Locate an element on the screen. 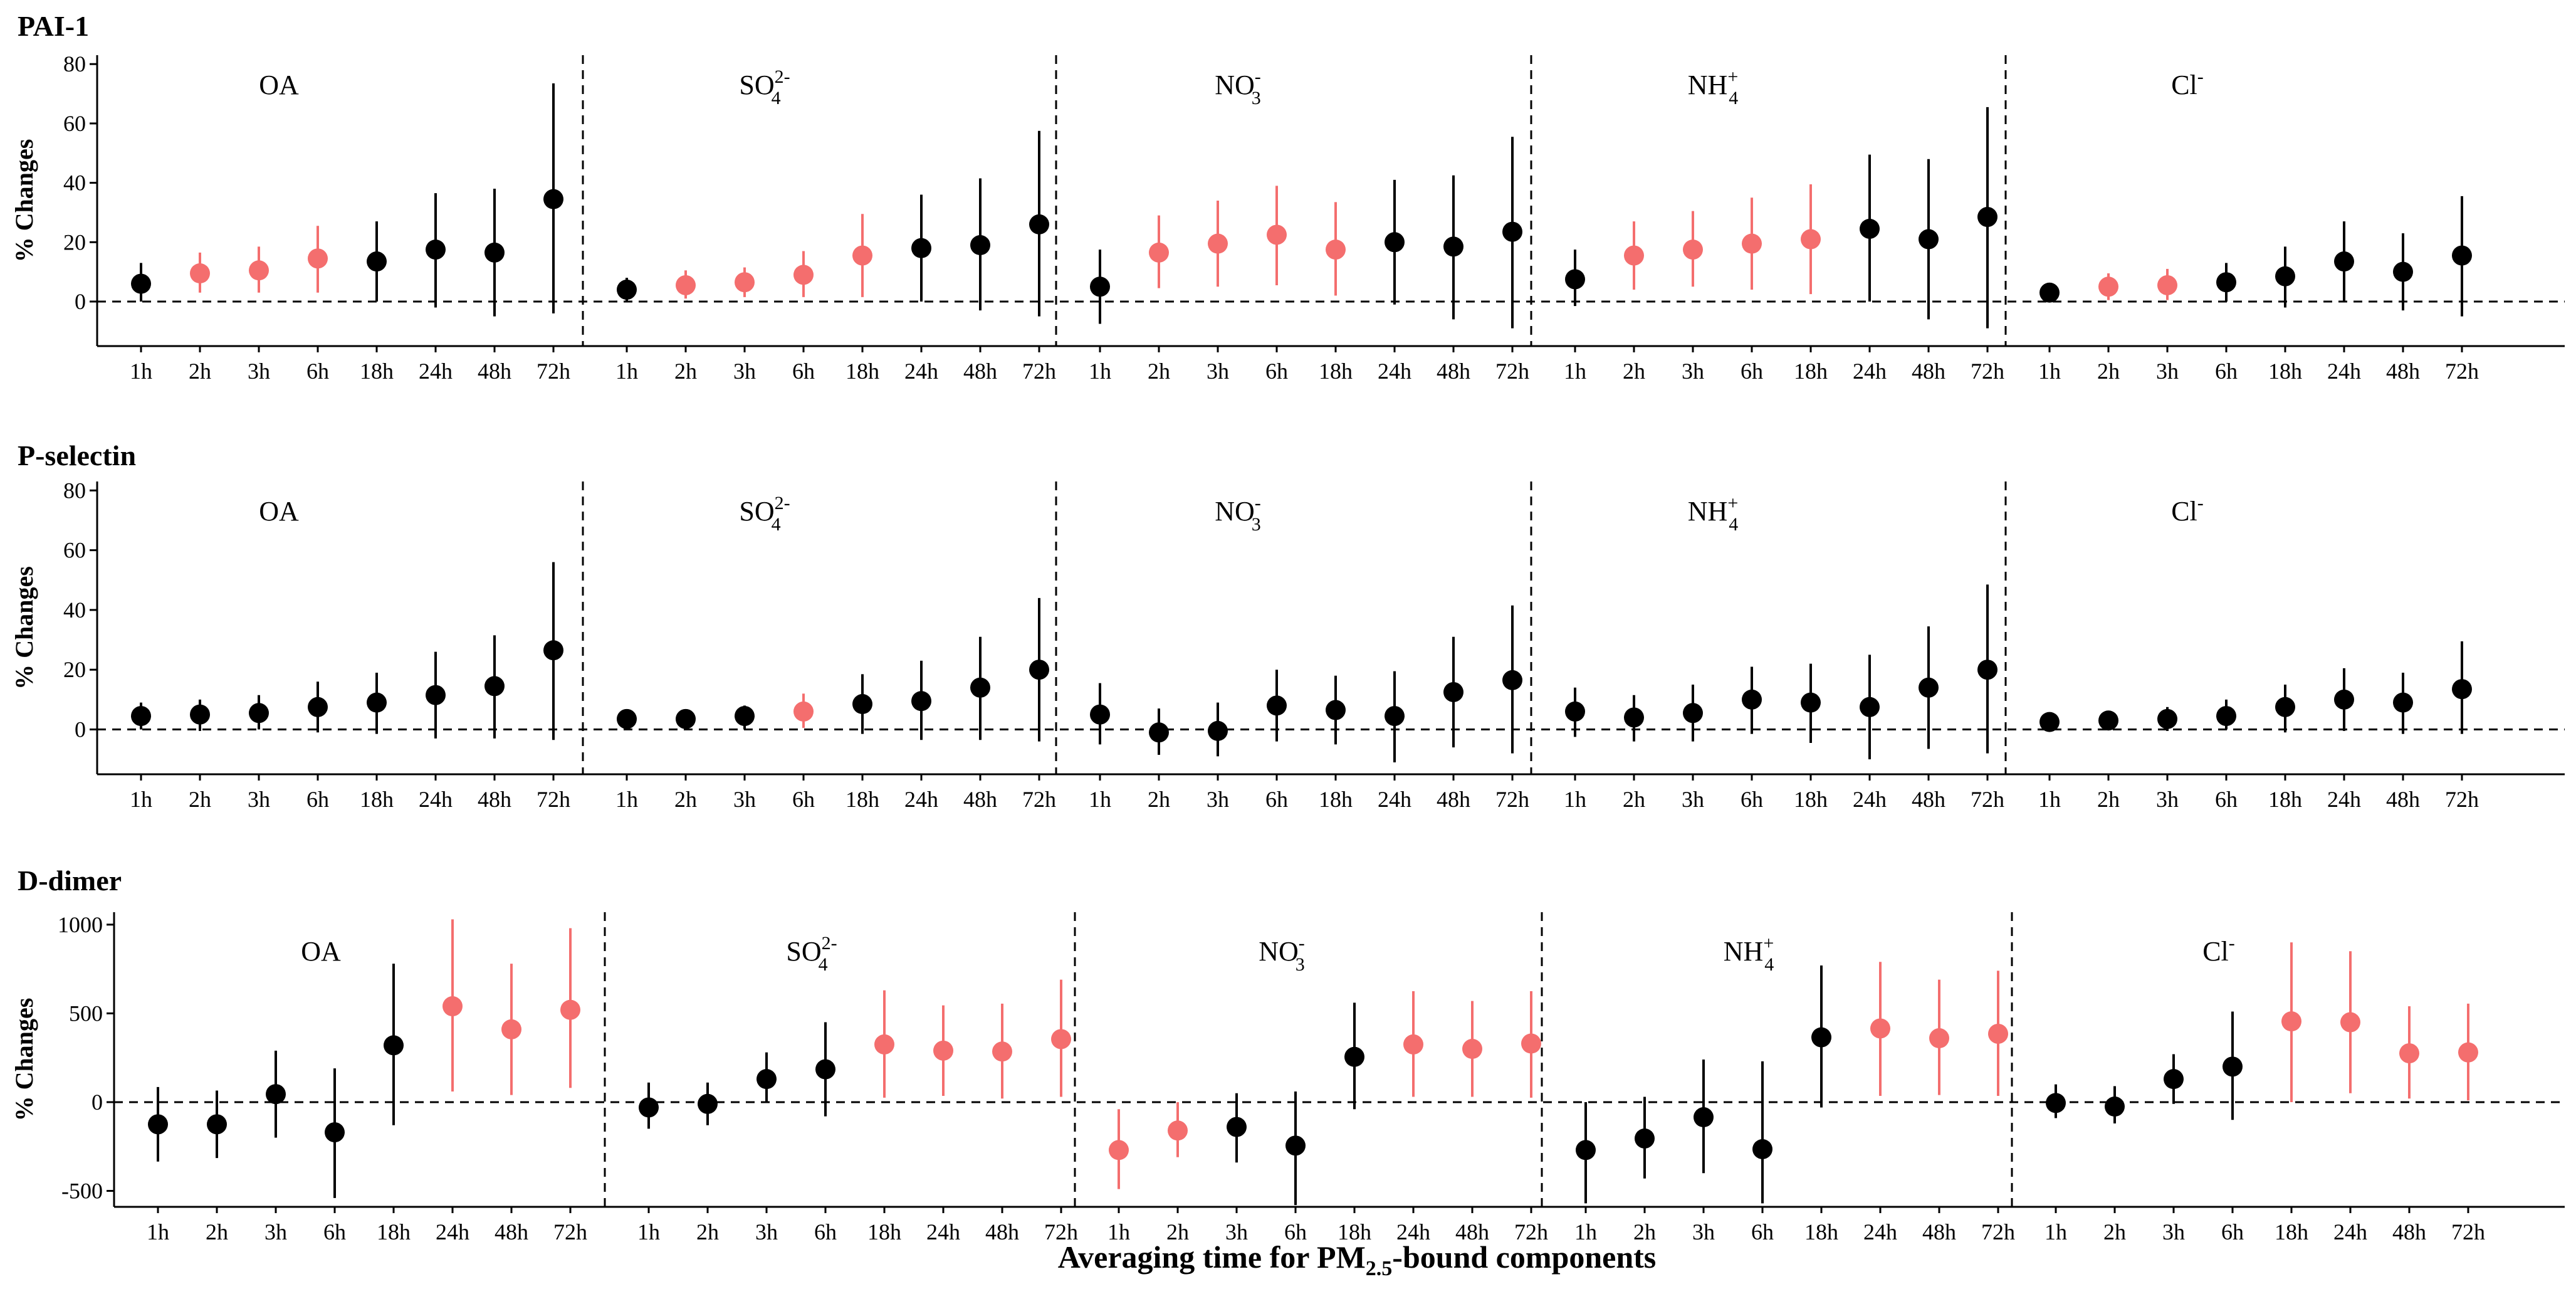 Image resolution: width=2576 pixels, height=1294 pixels. panel-title: D-dimer is located at coordinates (70, 881).